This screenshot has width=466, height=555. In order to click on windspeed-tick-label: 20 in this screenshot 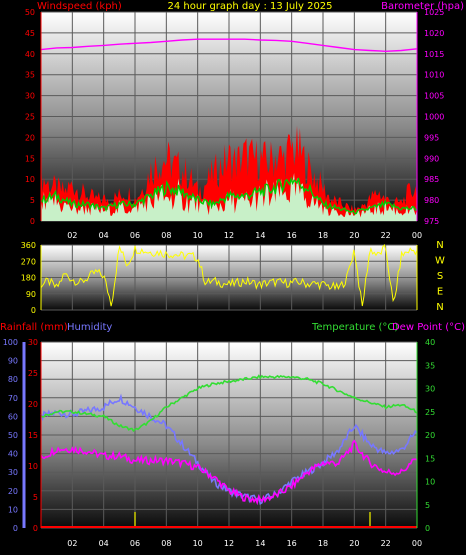, I will do `click(30, 137)`.